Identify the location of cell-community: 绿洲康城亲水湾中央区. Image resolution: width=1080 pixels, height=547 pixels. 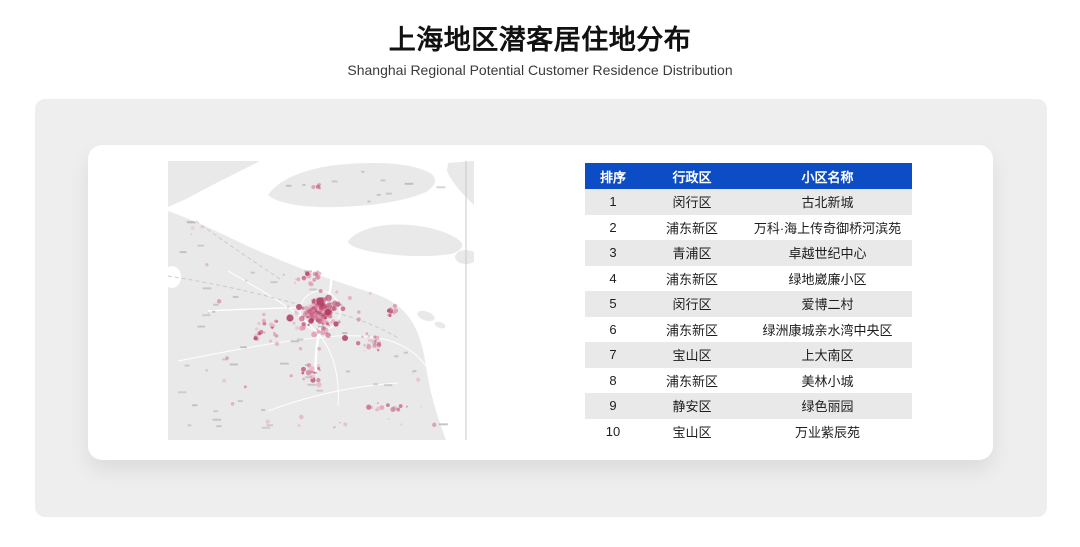
(827, 330).